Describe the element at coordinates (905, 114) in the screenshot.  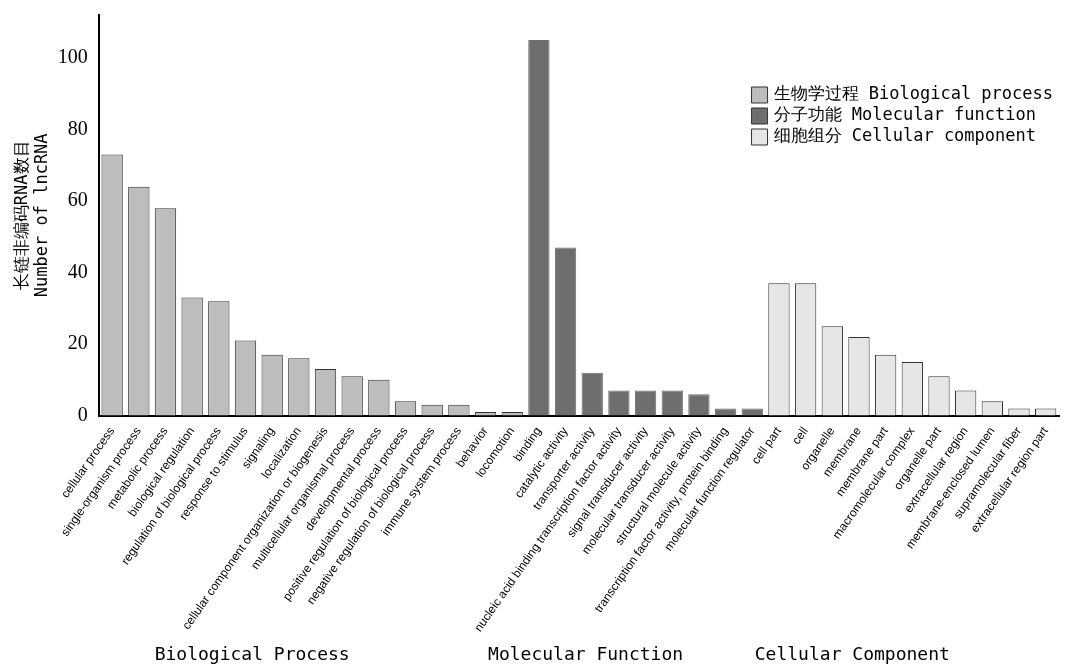
I see `legend-label: 分子功能 Molecular function` at that location.